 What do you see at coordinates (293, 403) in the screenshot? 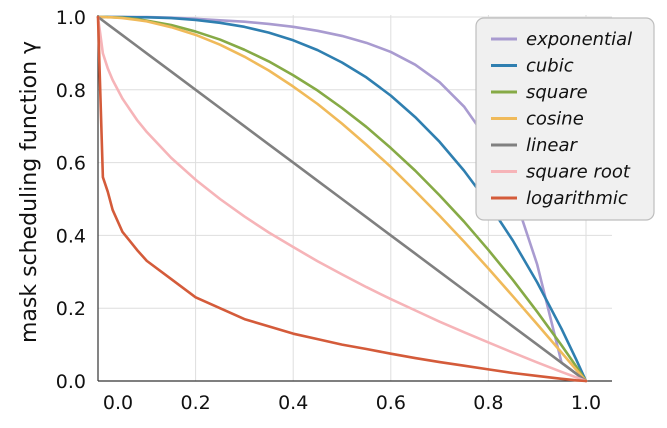
I see `x-tick-label: 0.4` at bounding box center [293, 403].